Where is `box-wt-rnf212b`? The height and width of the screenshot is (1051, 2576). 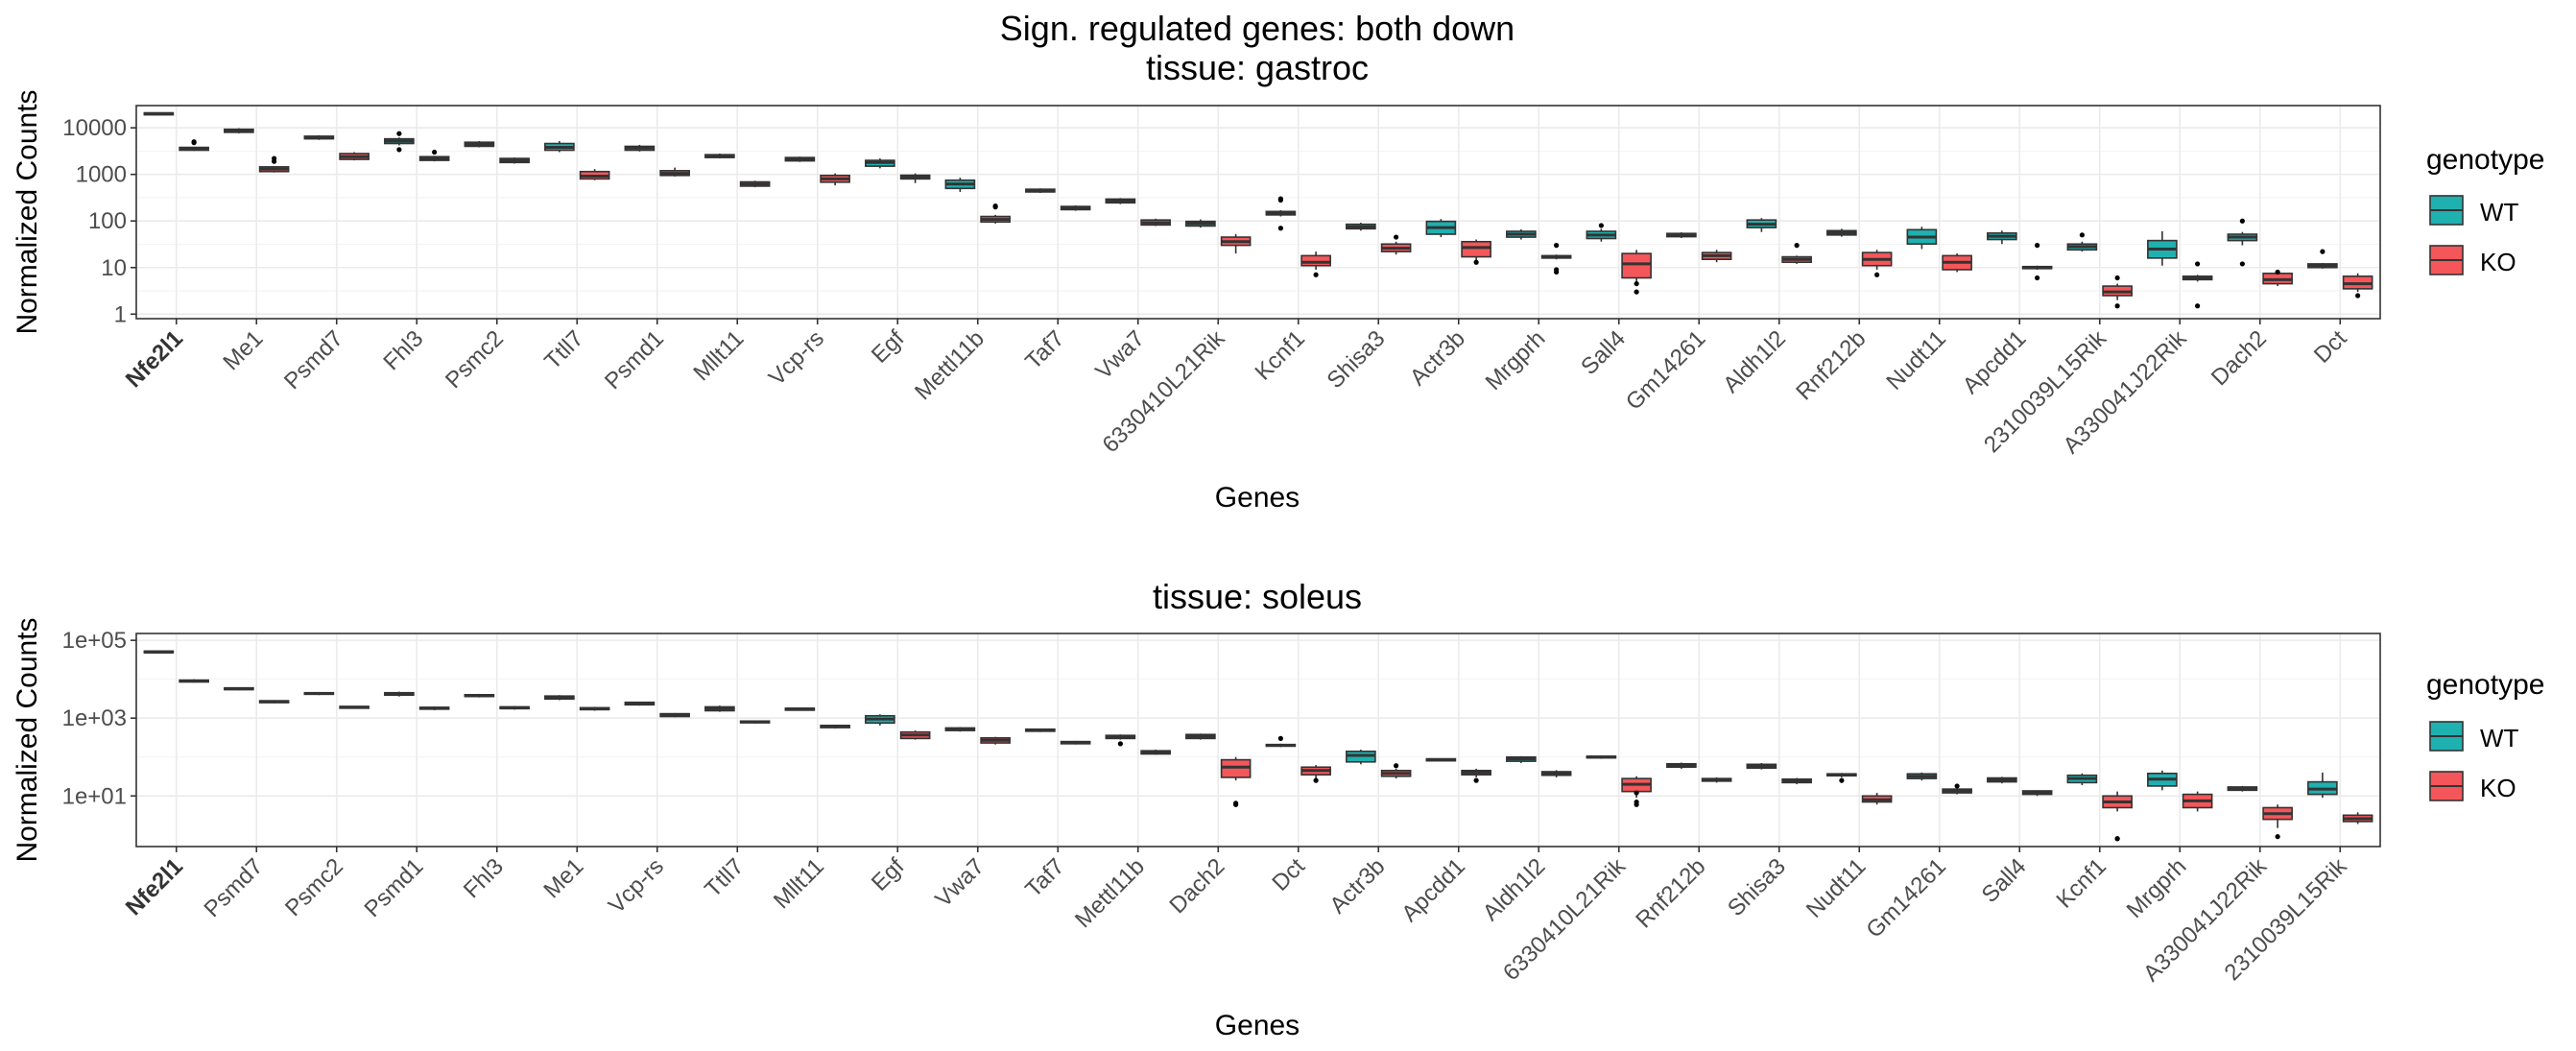 box-wt-rnf212b is located at coordinates (1841, 232).